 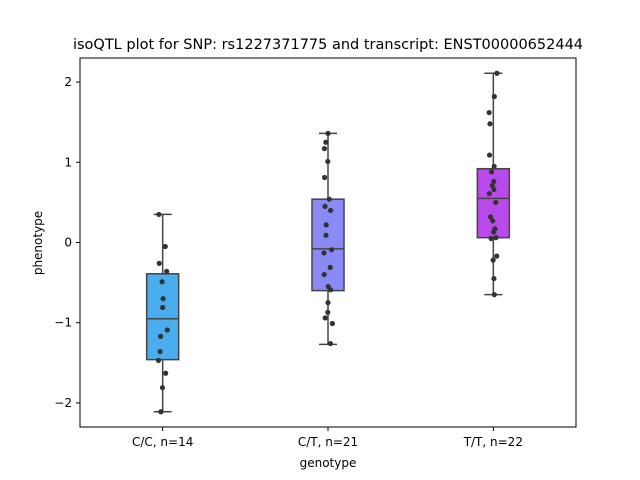 I want to click on y-tick-label: 2, so click(x=68, y=82).